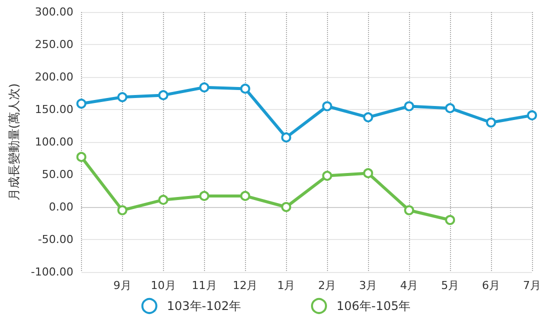  What do you see at coordinates (61, 207) in the screenshot?
I see `y-tick-label: 0.00` at bounding box center [61, 207].